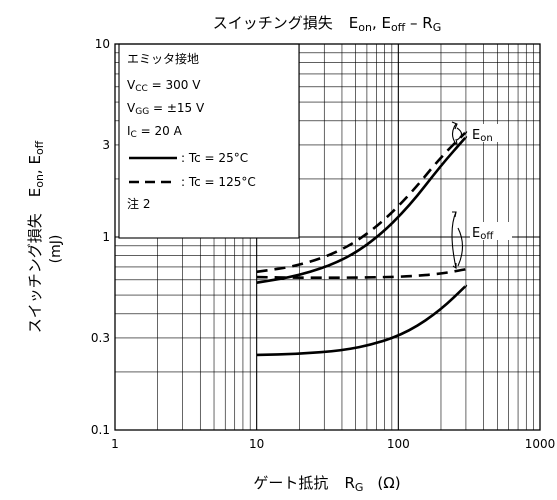  Describe the element at coordinates (482, 136) in the screenshot. I see `eon-label: Eon` at that location.